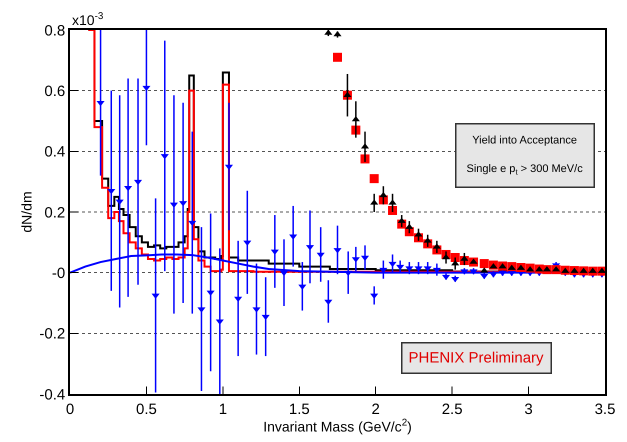  Describe the element at coordinates (88, 19) in the screenshot. I see `text: x10$^{-3}$` at that location.